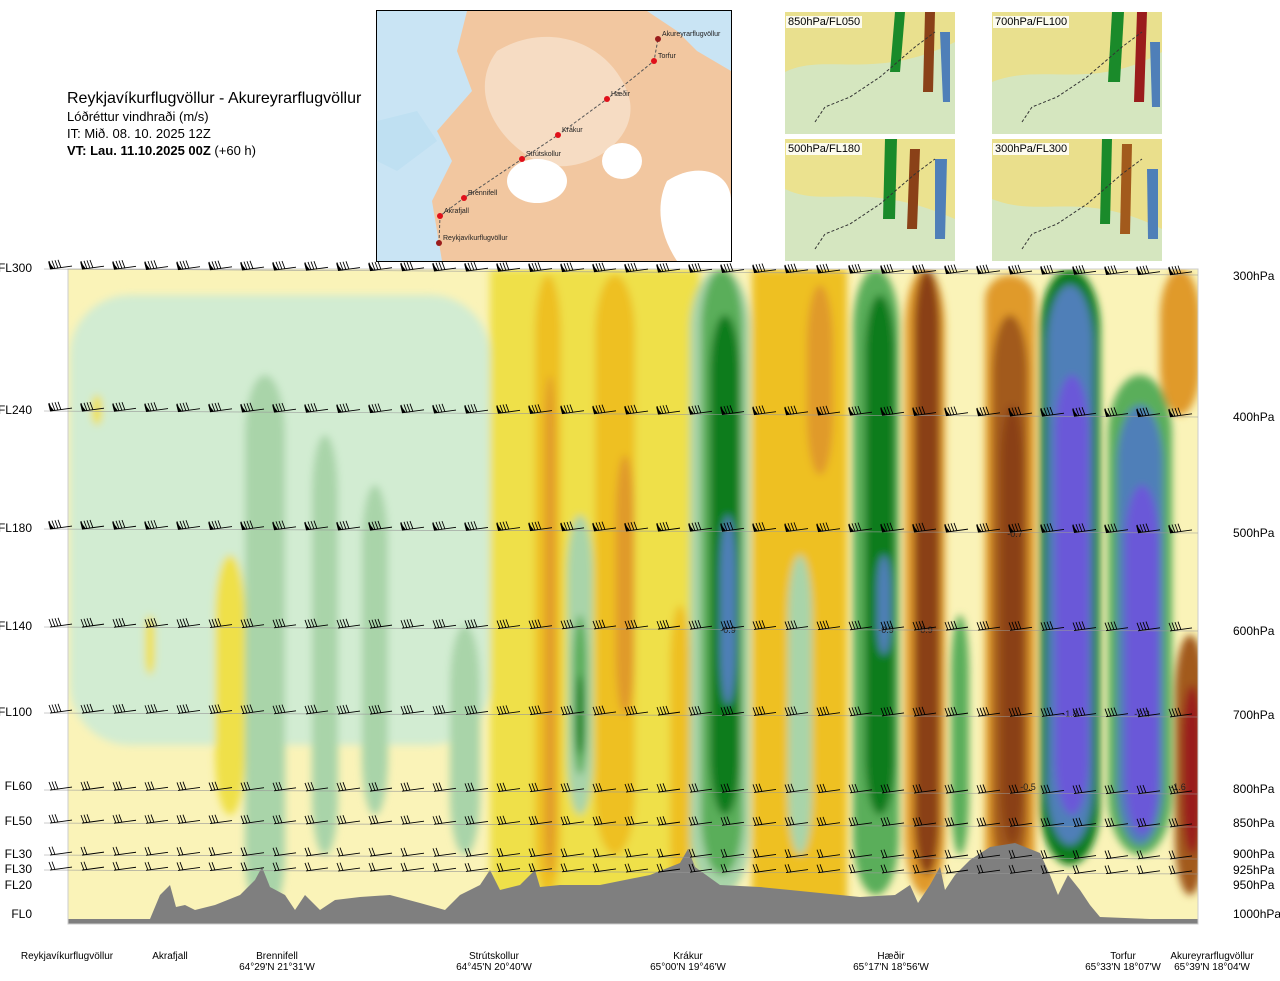 The width and height of the screenshot is (1280, 981). What do you see at coordinates (16, 712) in the screenshot?
I see `flight-level-label: FL100` at bounding box center [16, 712].